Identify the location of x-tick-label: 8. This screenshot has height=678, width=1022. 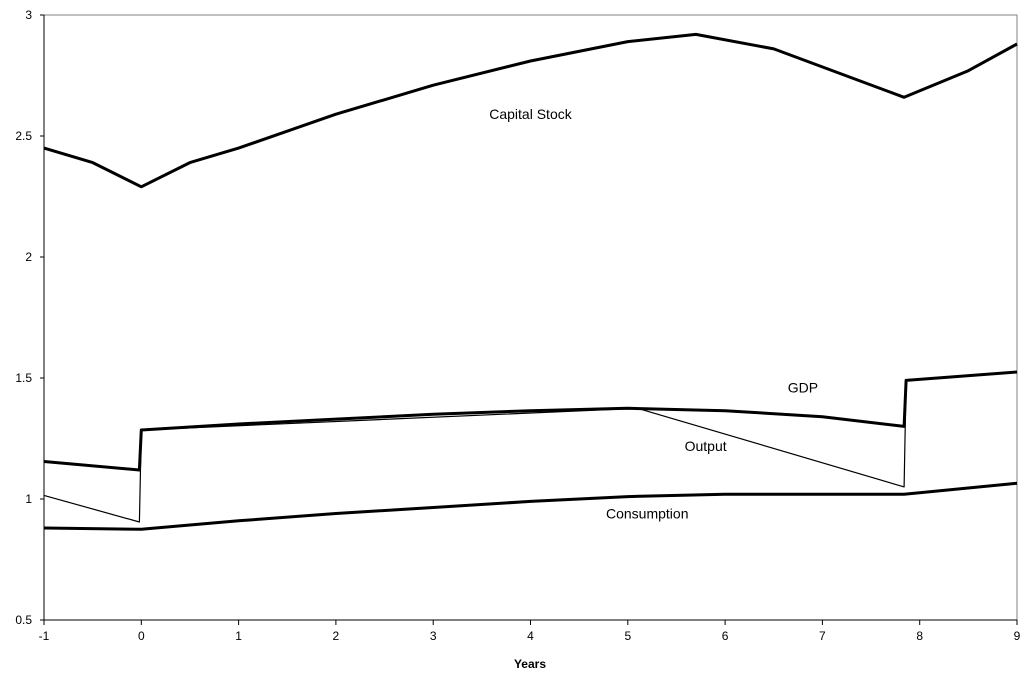
(919, 636).